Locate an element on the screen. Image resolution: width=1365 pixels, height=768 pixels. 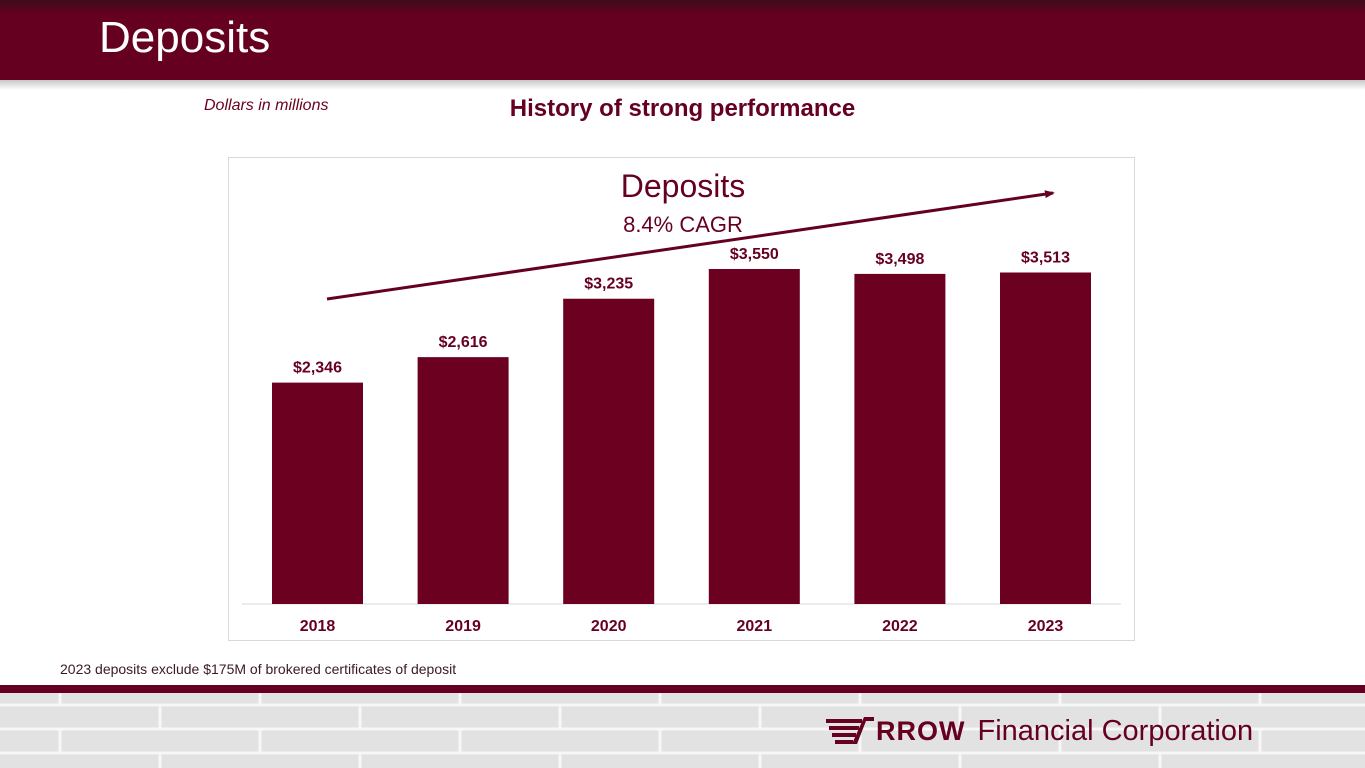
x-tick-label-2021: 2021 is located at coordinates (755, 626).